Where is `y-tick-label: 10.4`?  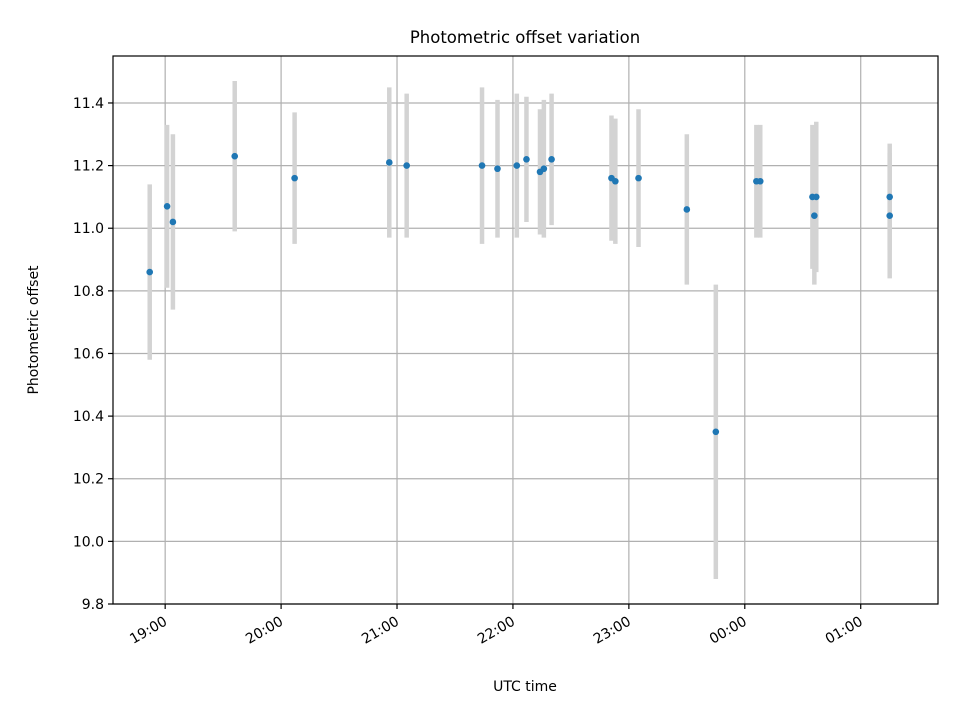
y-tick-label: 10.4 is located at coordinates (88, 417).